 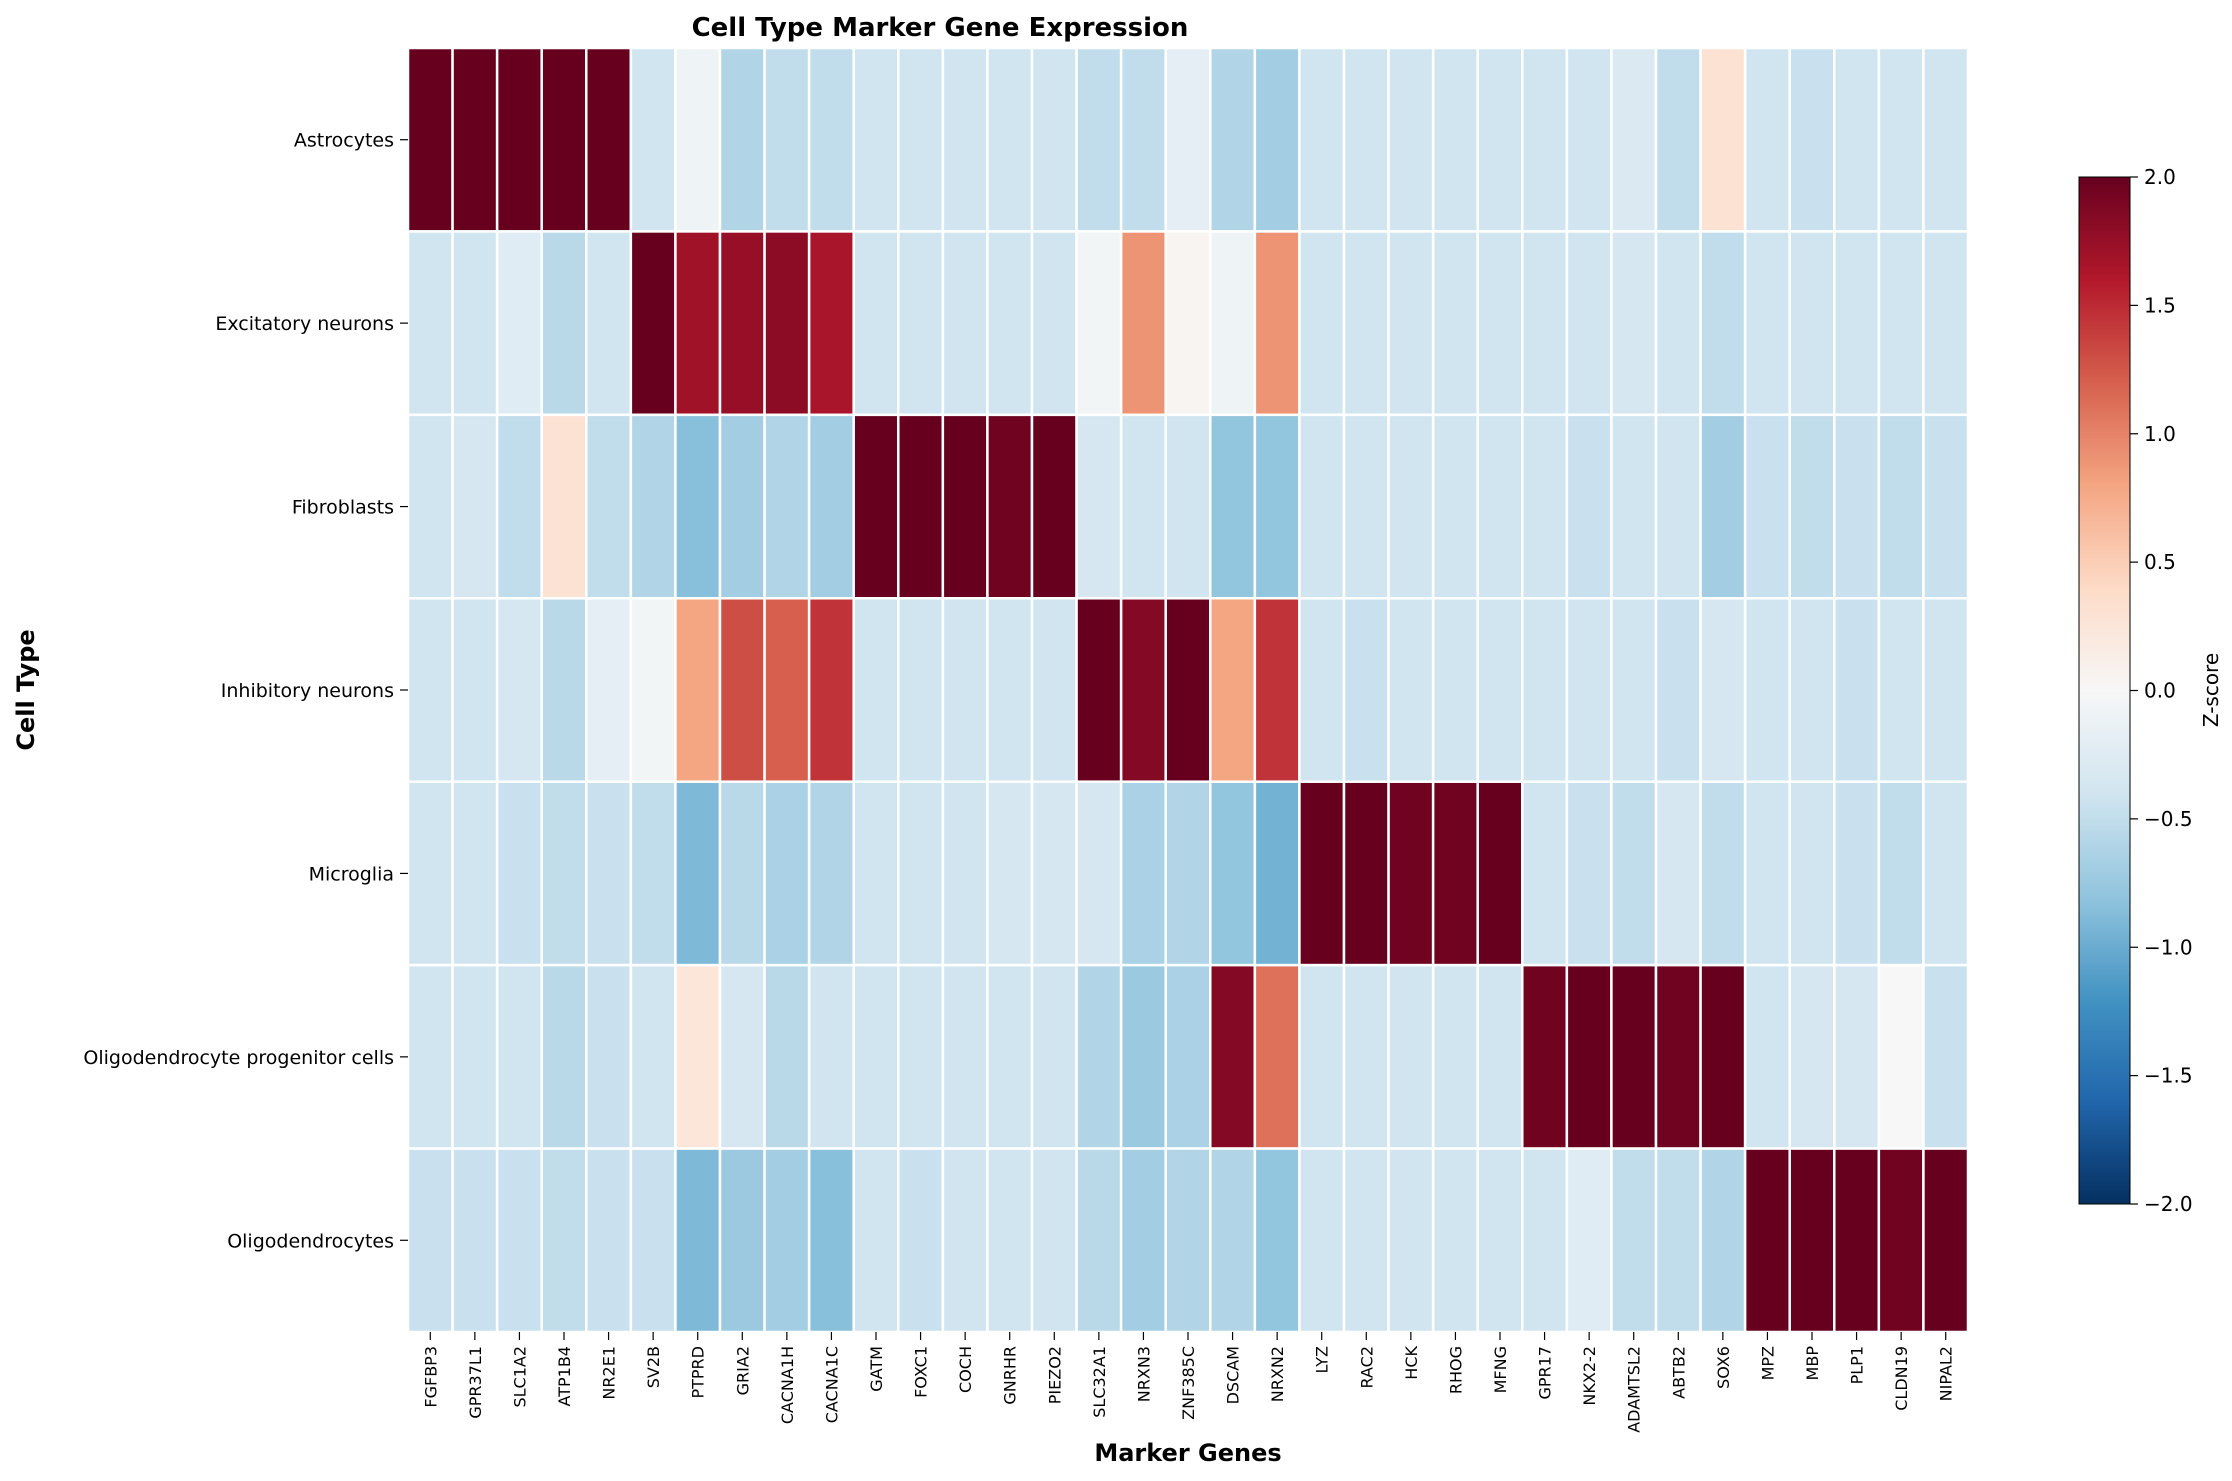 What do you see at coordinates (238, 1058) in the screenshot?
I see `row-label: Oligodendrocyte progenitor cells` at bounding box center [238, 1058].